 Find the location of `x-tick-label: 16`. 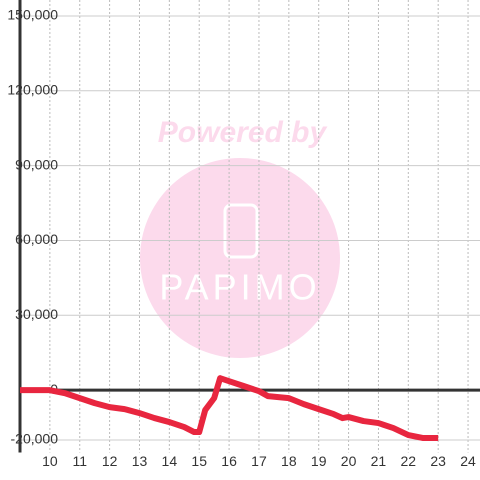

x-tick-label: 16 is located at coordinates (229, 461).